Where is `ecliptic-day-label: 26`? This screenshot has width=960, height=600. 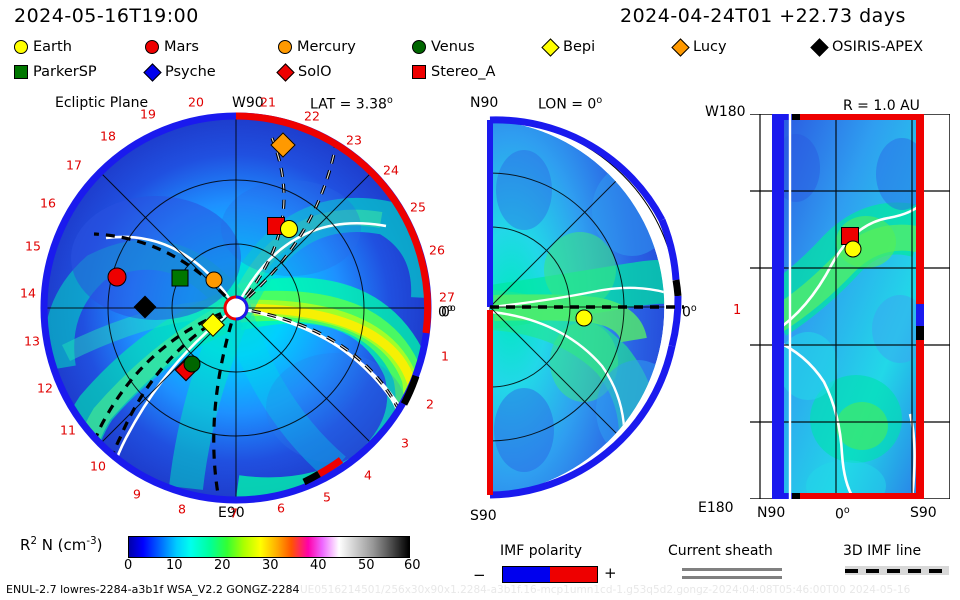 ecliptic-day-label: 26 is located at coordinates (437, 250).